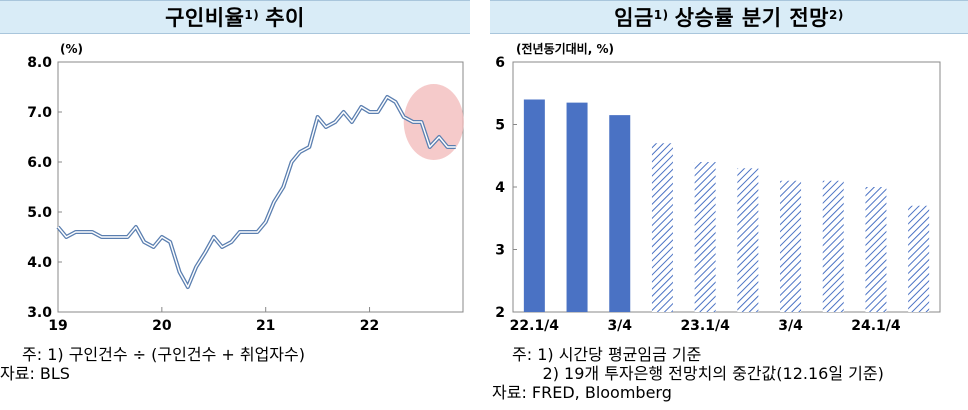 The image size is (968, 410). Describe the element at coordinates (751, 18) in the screenshot. I see `right-title-suffix: 상승률 분기 전망` at that location.